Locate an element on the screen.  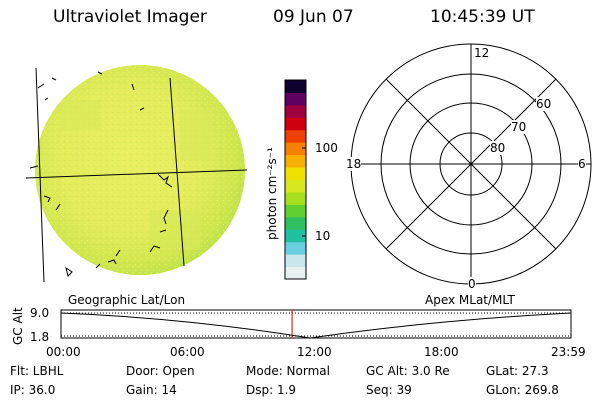
geographic-label: Geographic Lat/Lon is located at coordinates (127, 300).